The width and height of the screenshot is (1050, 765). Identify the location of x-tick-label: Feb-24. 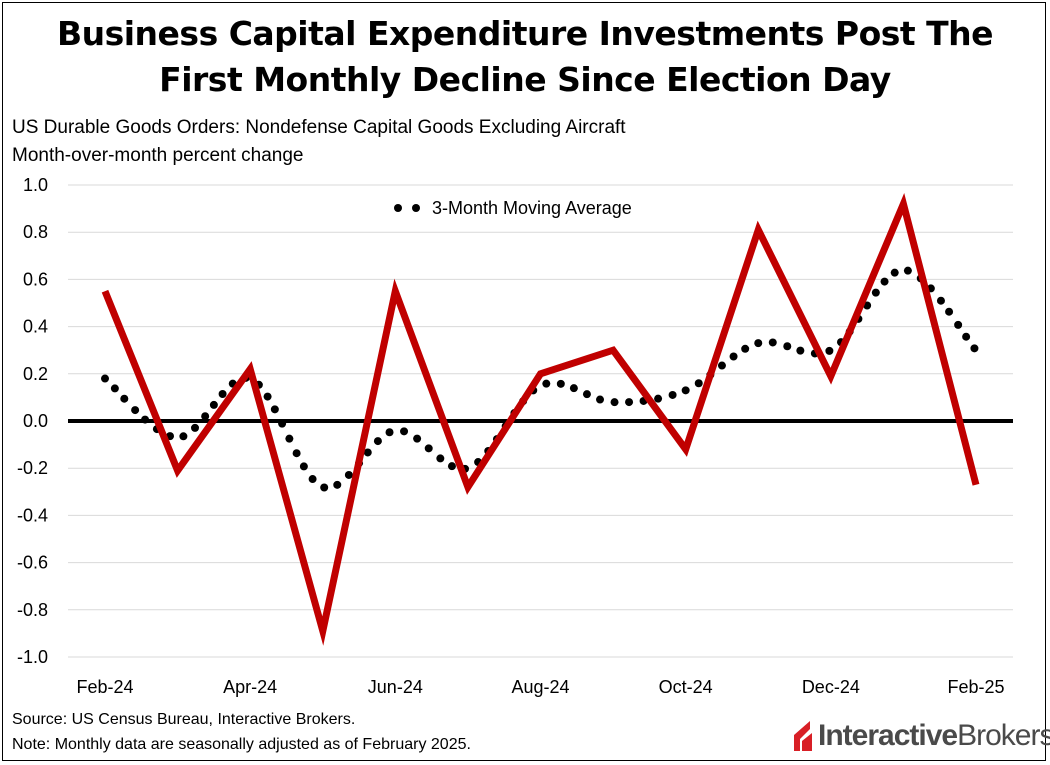
(104, 687).